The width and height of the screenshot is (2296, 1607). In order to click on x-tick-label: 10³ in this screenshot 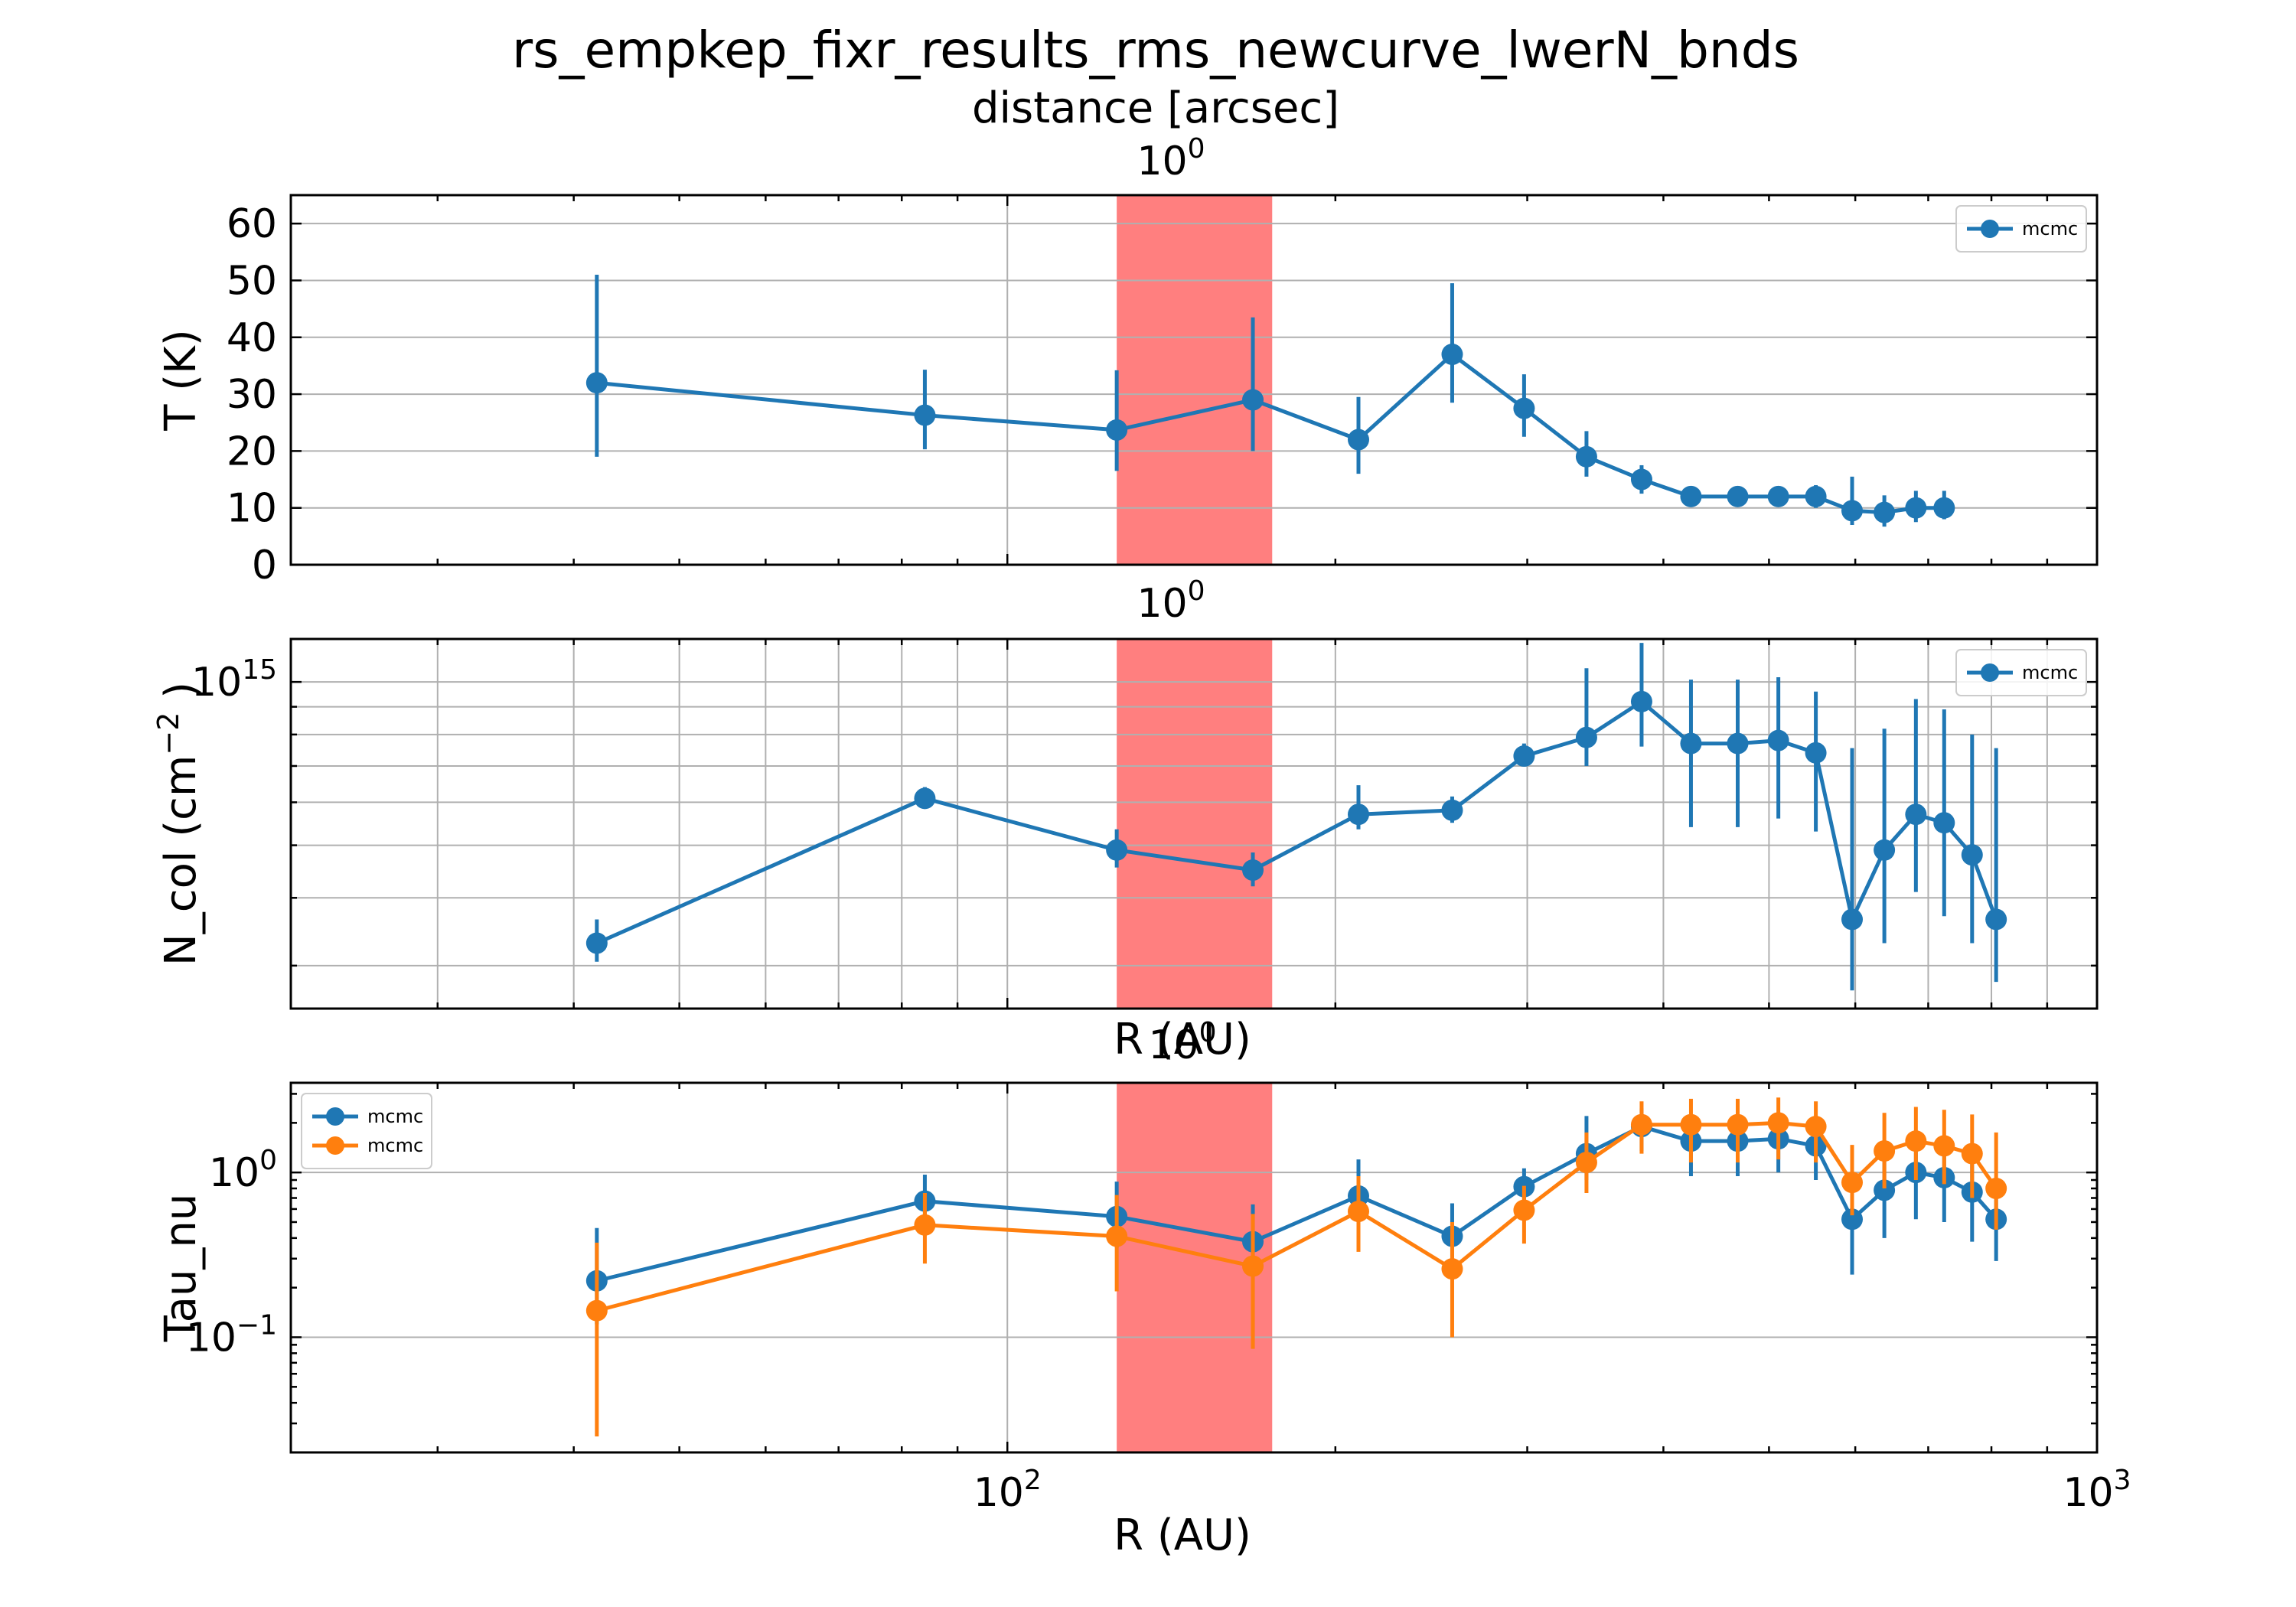, I will do `click(2097, 1490)`.